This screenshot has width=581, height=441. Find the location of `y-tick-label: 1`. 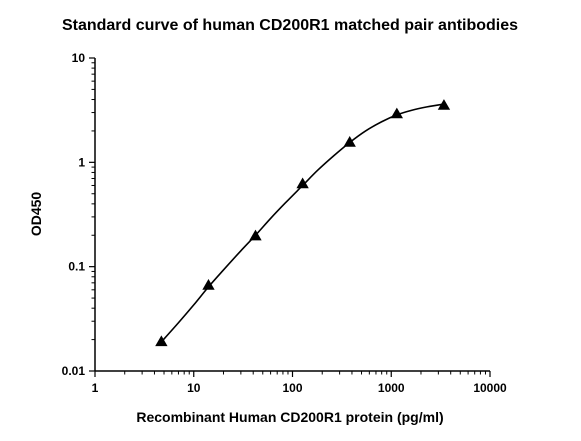

y-tick-label: 1 is located at coordinates (81, 162).